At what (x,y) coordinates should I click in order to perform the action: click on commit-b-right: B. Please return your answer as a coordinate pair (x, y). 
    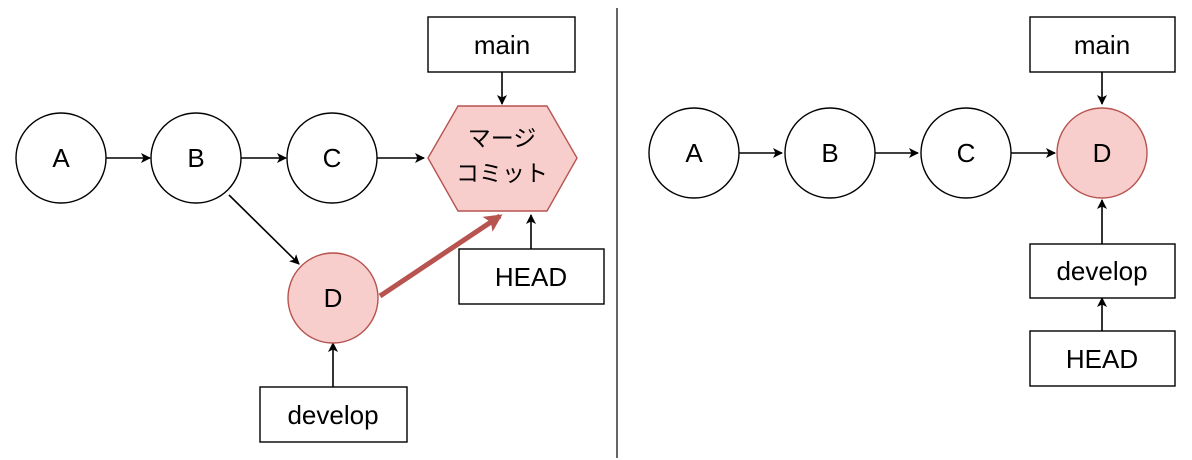
    Looking at the image, I should click on (830, 153).